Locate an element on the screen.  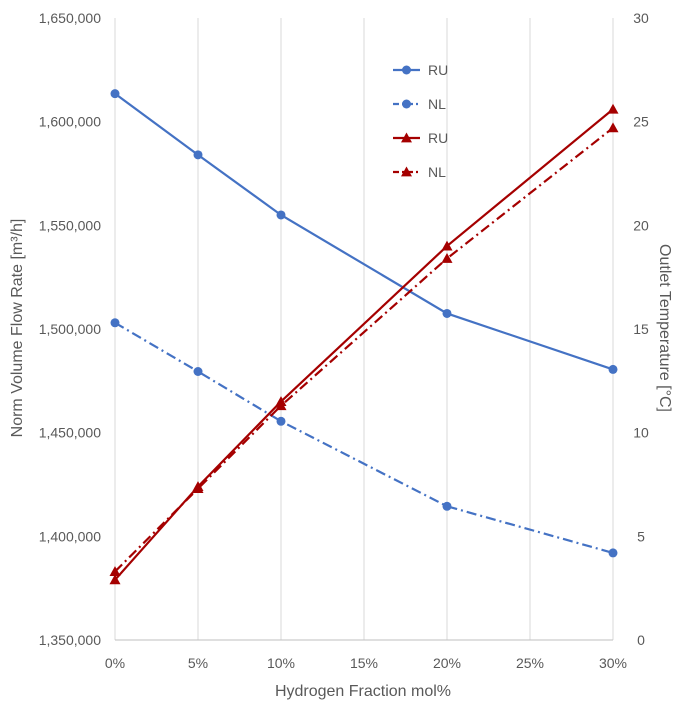
right-y-tick-label: 25 is located at coordinates (641, 122).